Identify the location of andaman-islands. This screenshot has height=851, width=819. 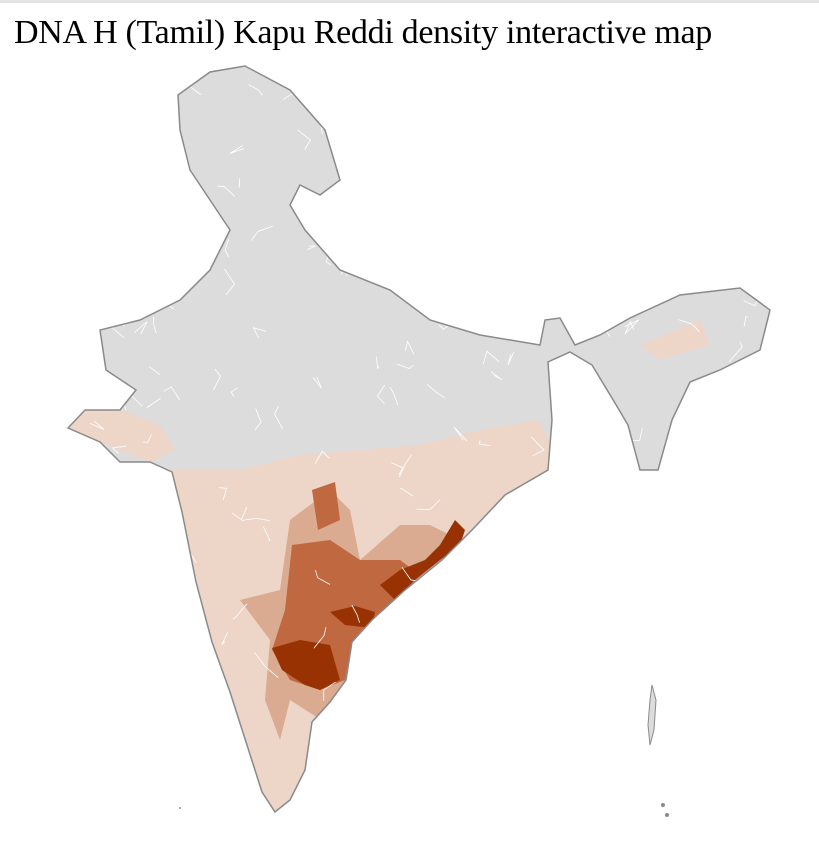
(424, 750).